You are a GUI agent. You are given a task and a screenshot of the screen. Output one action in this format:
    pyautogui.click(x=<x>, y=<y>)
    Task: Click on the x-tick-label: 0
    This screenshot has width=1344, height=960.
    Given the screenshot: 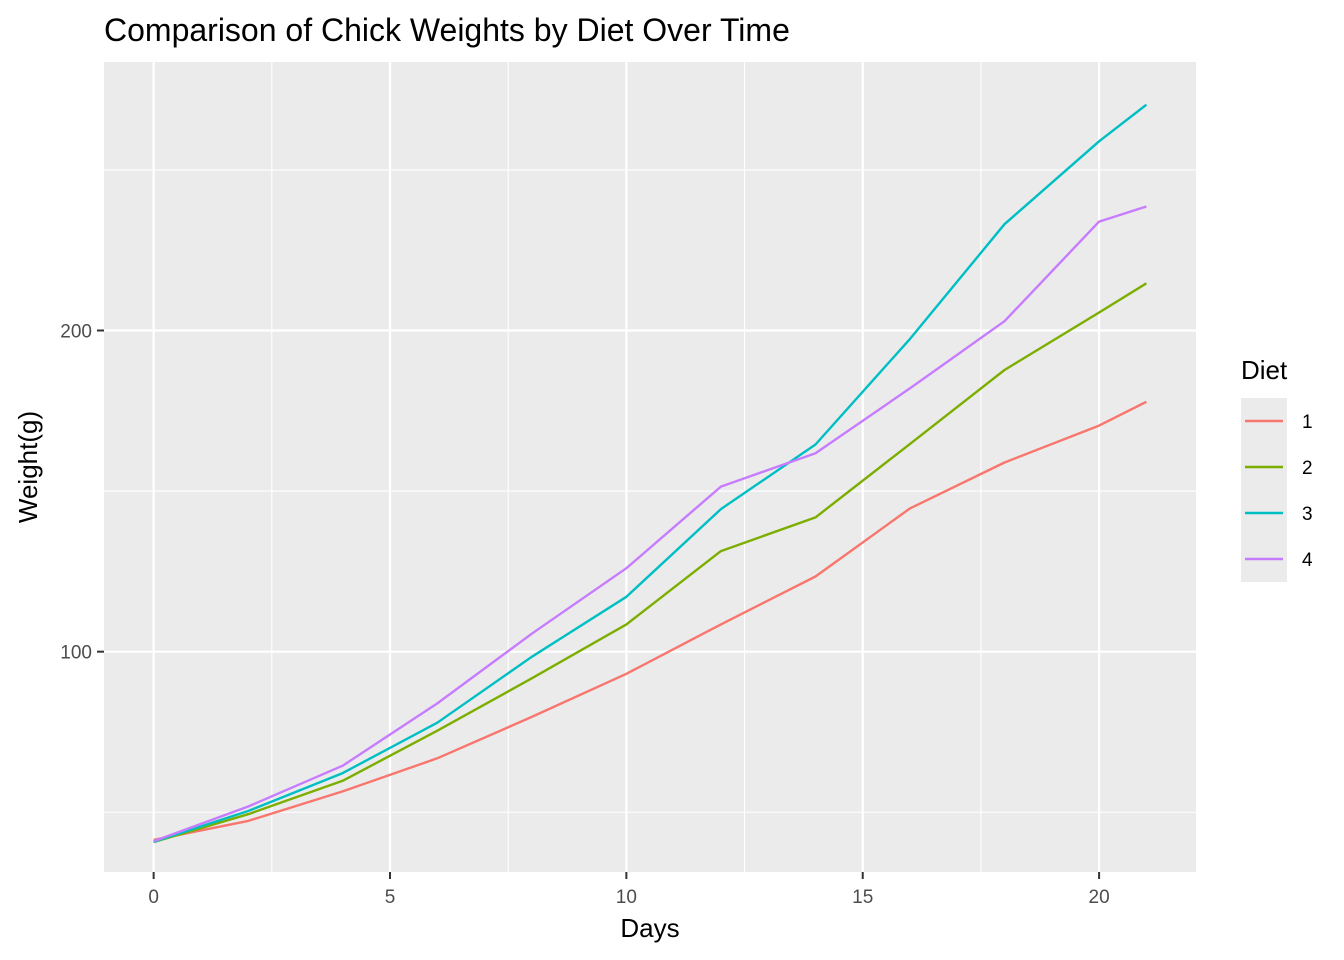 What is the action you would take?
    pyautogui.click(x=153, y=897)
    